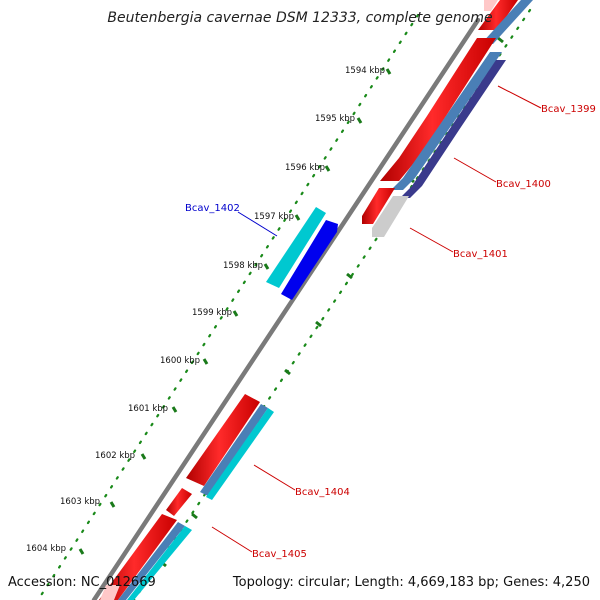 Image resolution: width=600 pixels, height=600 pixels. I want to click on feature-cluster-middle, so click(302, 253).